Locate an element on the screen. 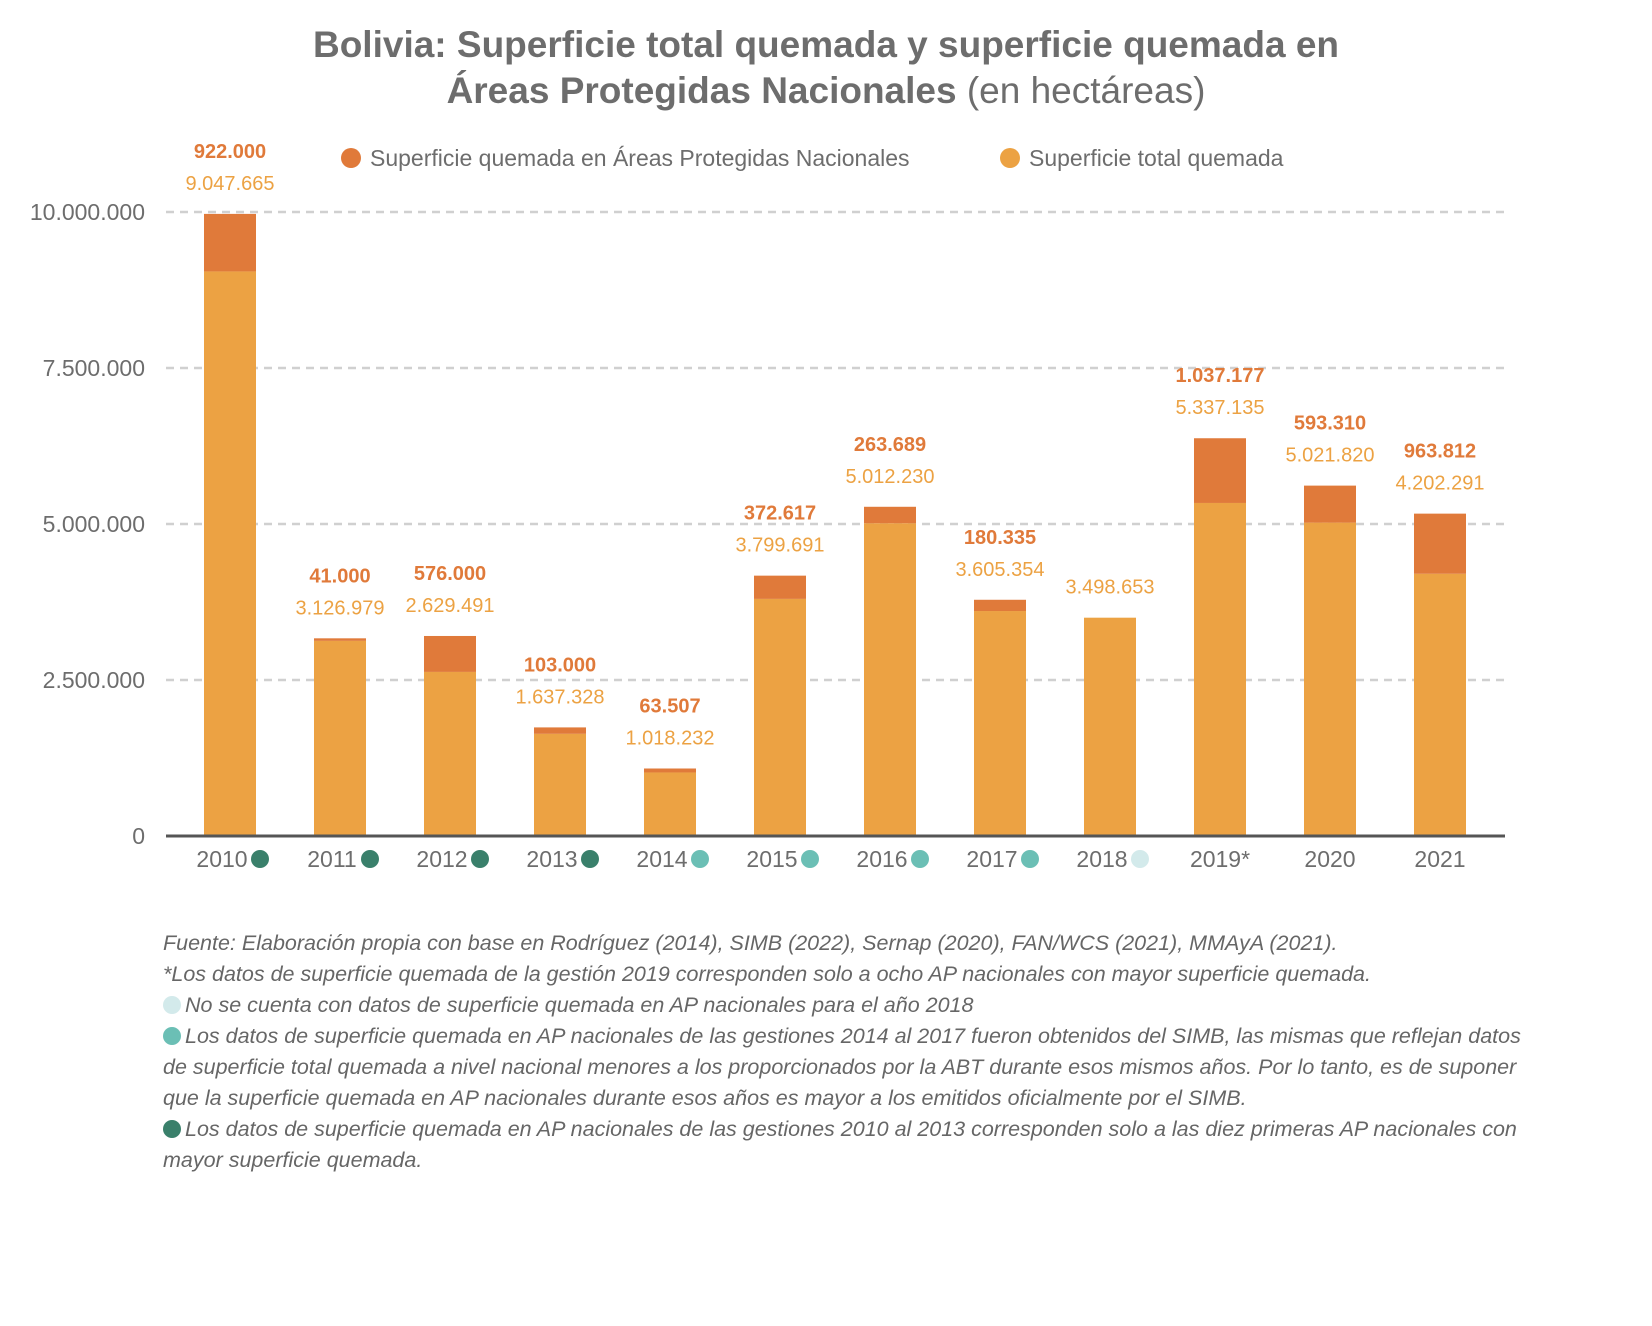 Image resolution: width=1652 pixels, height=1326 pixels. y-tick-label: 10.000.000 is located at coordinates (87, 212).